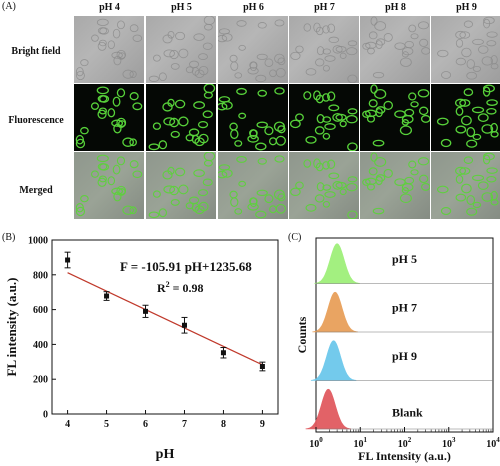  Describe the element at coordinates (181, 7) in the screenshot. I see `column-label: pH 5` at that location.